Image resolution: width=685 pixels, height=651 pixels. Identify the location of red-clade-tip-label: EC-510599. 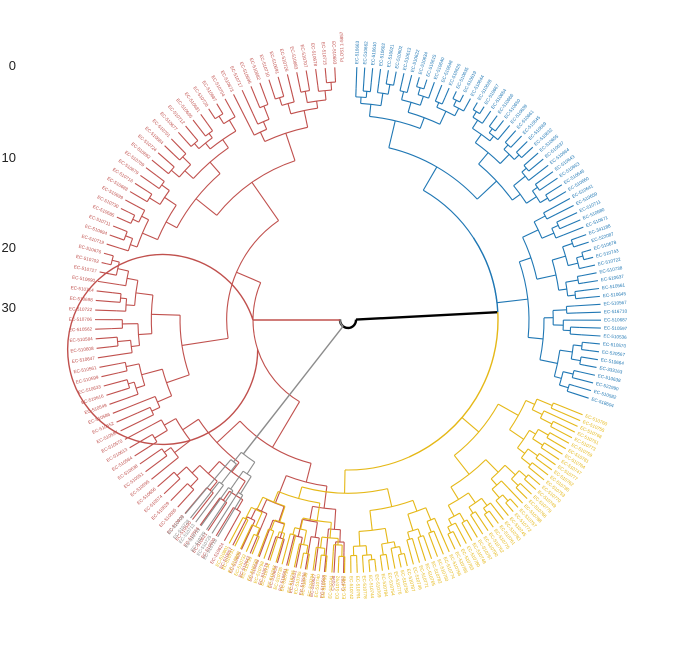
(87, 380).